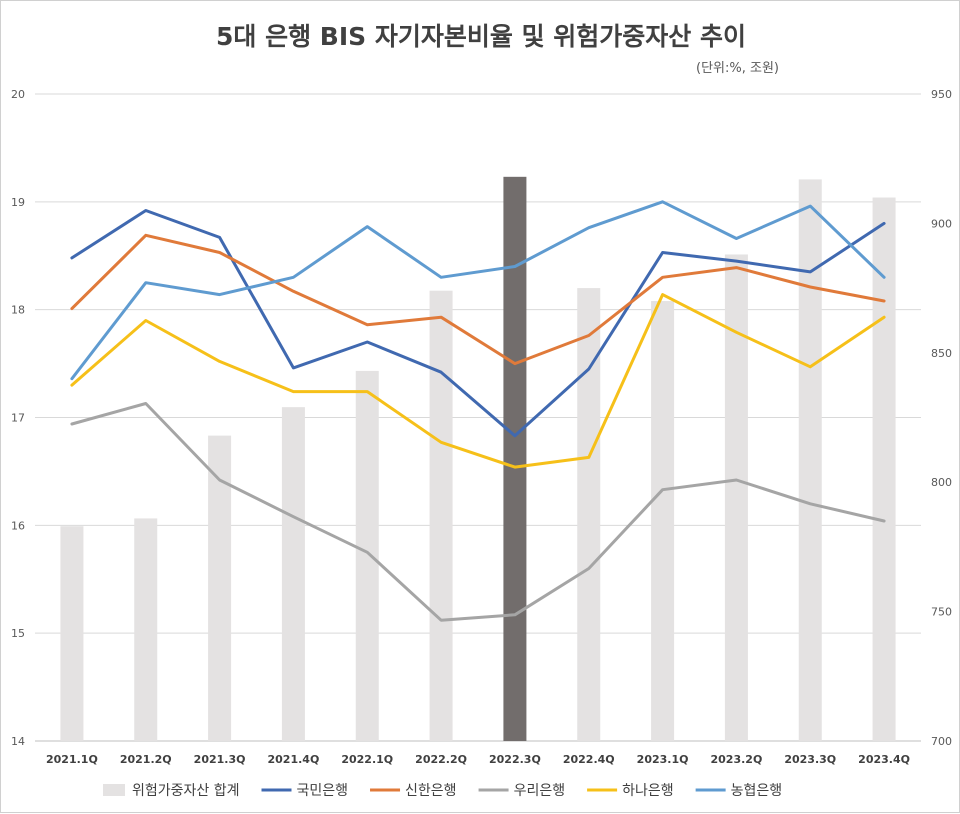 The image size is (960, 814). Describe the element at coordinates (18, 202) in the screenshot. I see `left-axis-tick-label: 19` at that location.